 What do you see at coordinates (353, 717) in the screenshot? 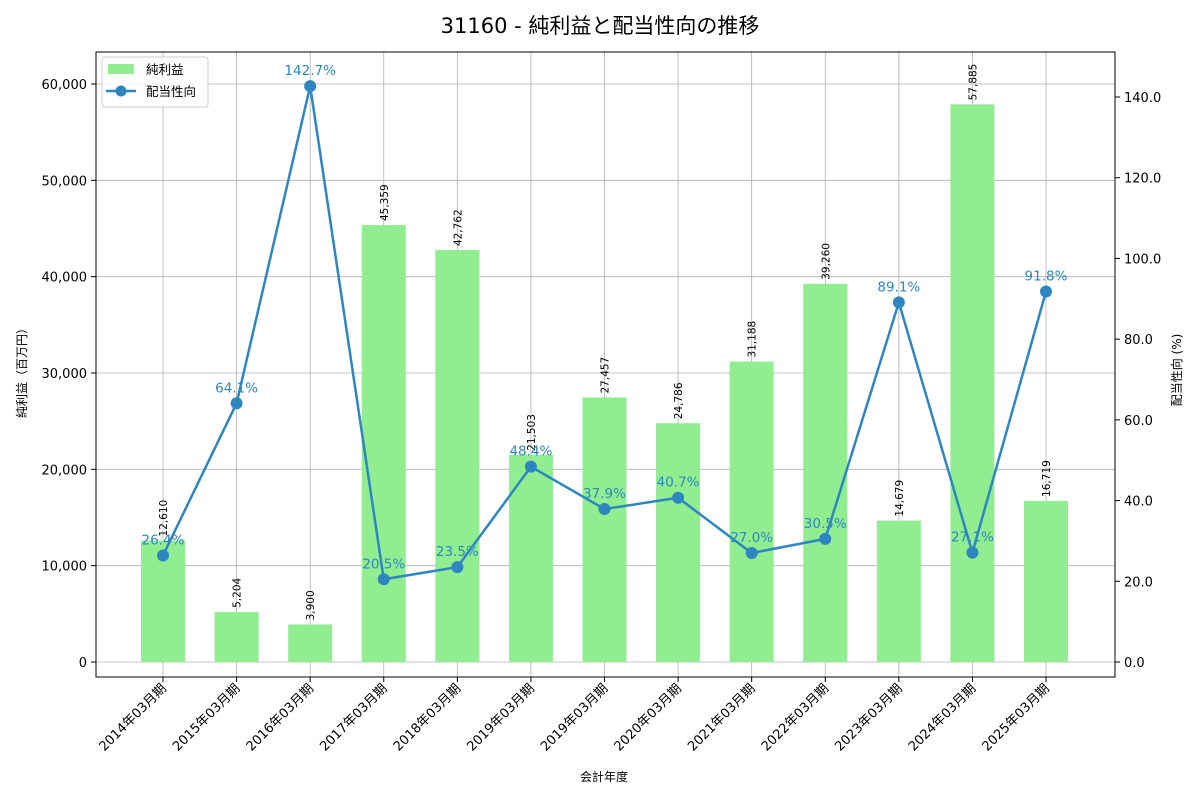
I see `x-tick-label: 2017年03月期` at bounding box center [353, 717].